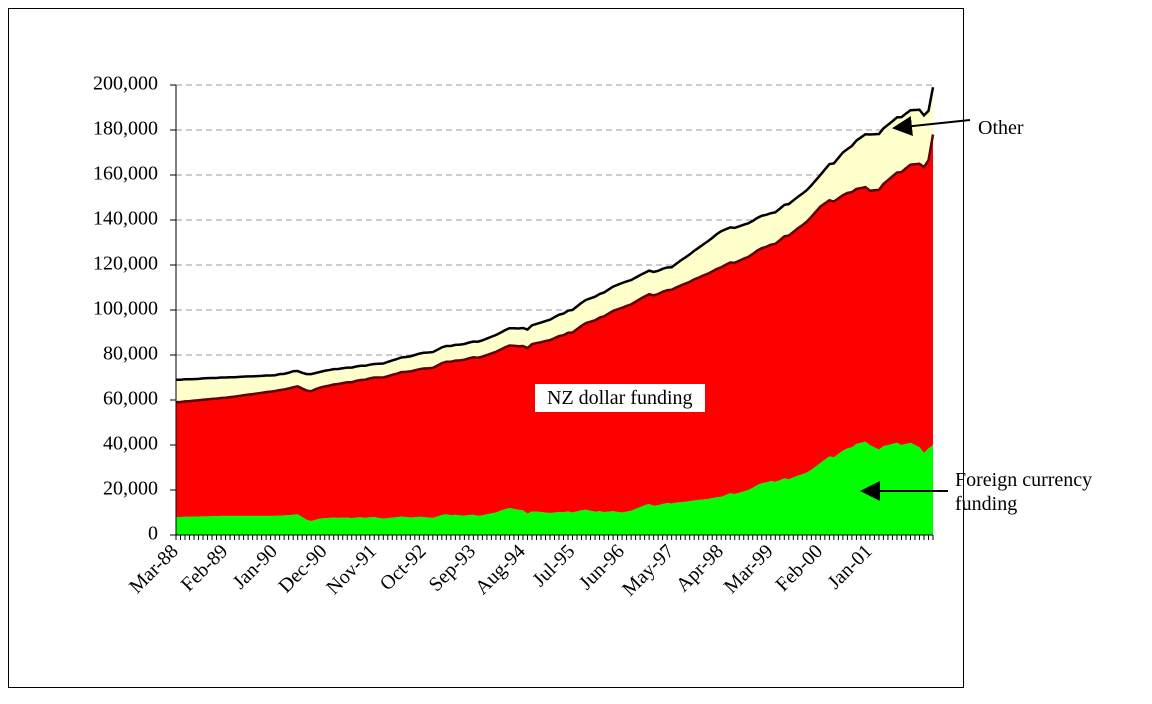  Describe the element at coordinates (554, 488) in the screenshot. I see `area` at that location.